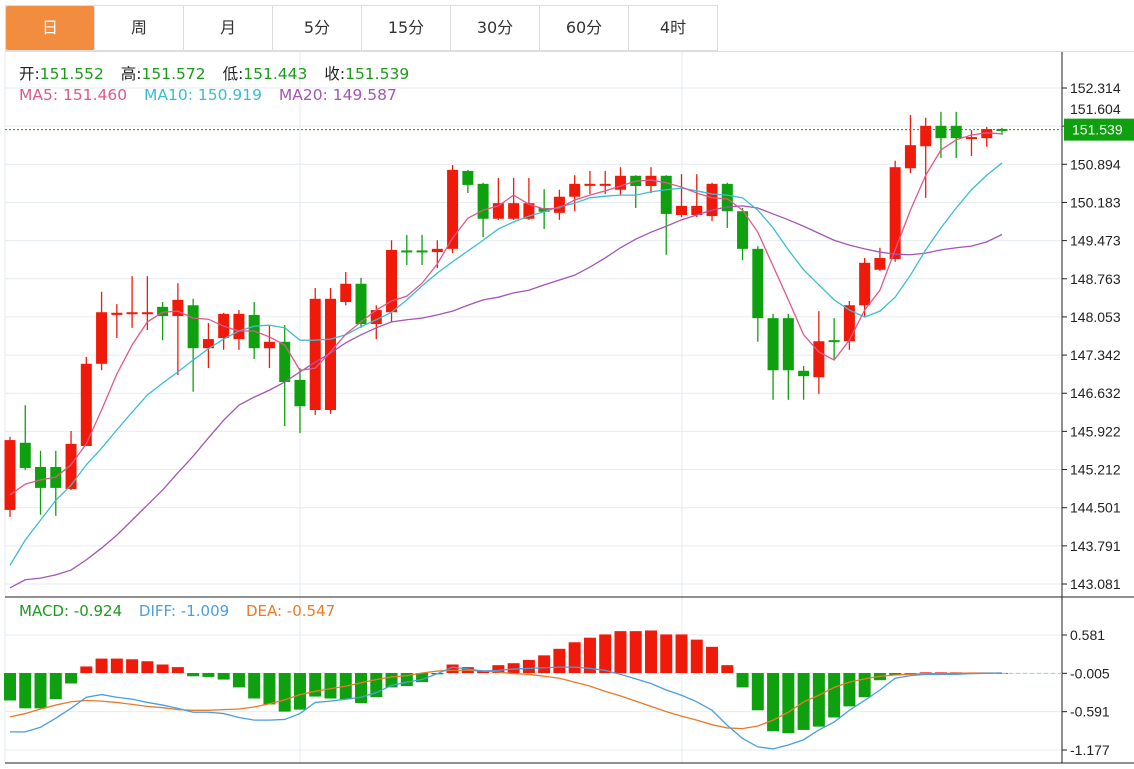 This screenshot has height=769, width=1134. What do you see at coordinates (1090, 673) in the screenshot?
I see `macd-y-tick-label: -0.005` at bounding box center [1090, 673].